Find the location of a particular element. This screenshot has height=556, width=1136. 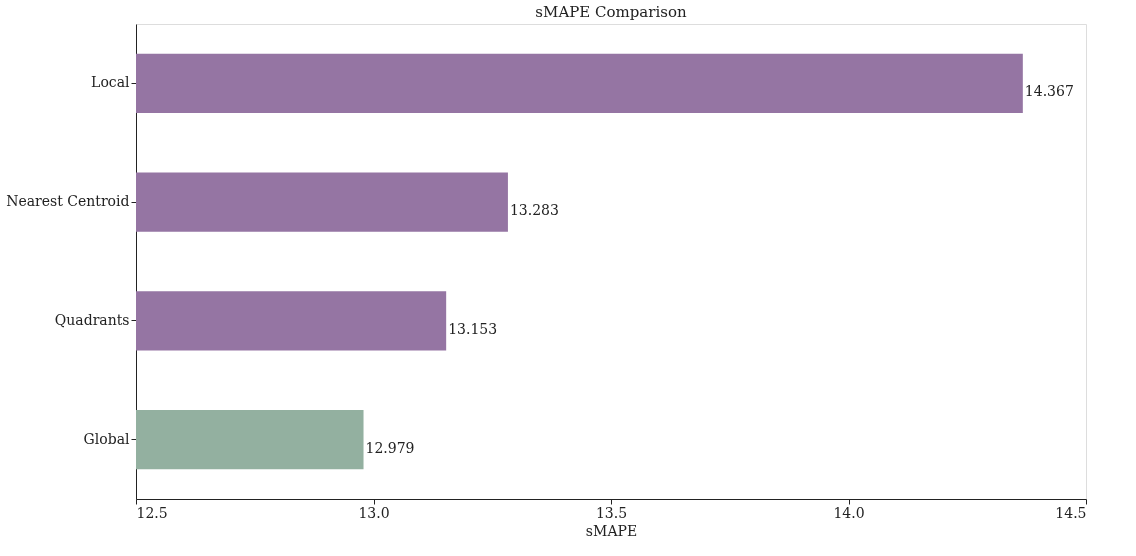

x-tick-label: 12.5 is located at coordinates (152, 512).